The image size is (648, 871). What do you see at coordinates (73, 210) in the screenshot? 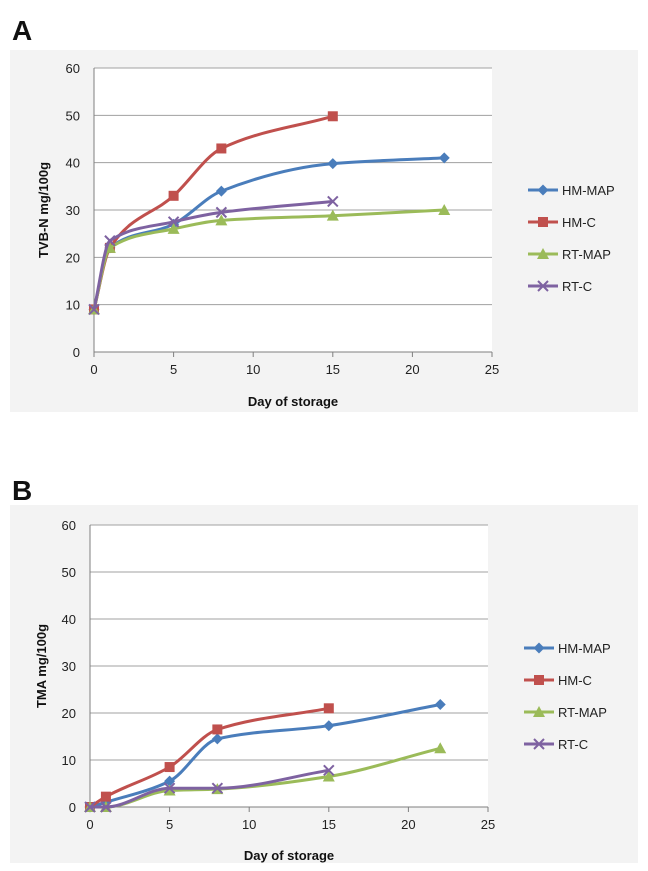
I see `chart-a-y-tick-30: 30` at bounding box center [73, 210].